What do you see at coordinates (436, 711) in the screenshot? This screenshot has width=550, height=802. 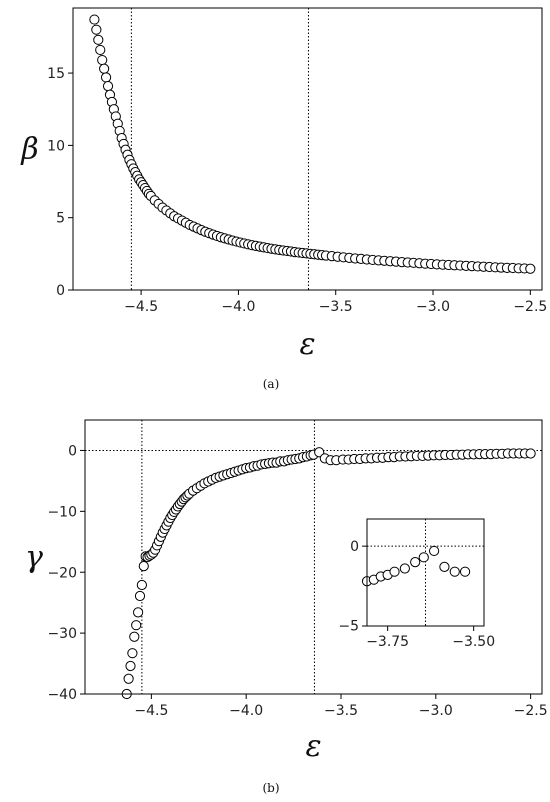 I see `b-x-tick-label: −3.0` at bounding box center [436, 711].